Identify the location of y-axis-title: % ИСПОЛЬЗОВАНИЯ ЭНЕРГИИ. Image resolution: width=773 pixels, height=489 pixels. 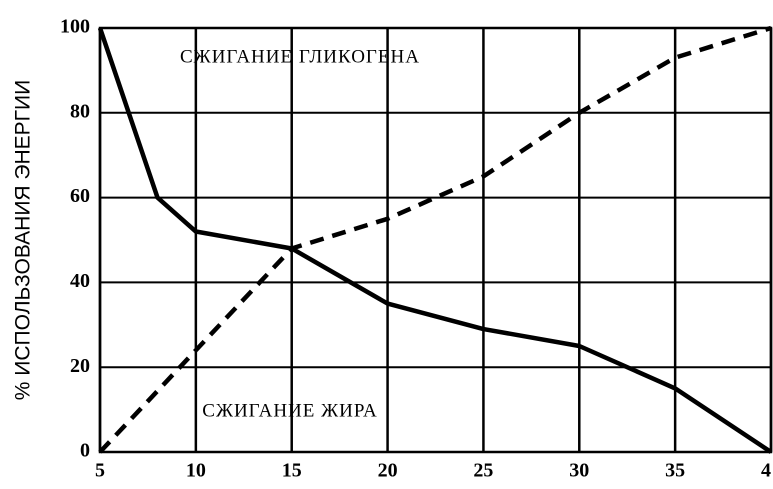
(23, 240).